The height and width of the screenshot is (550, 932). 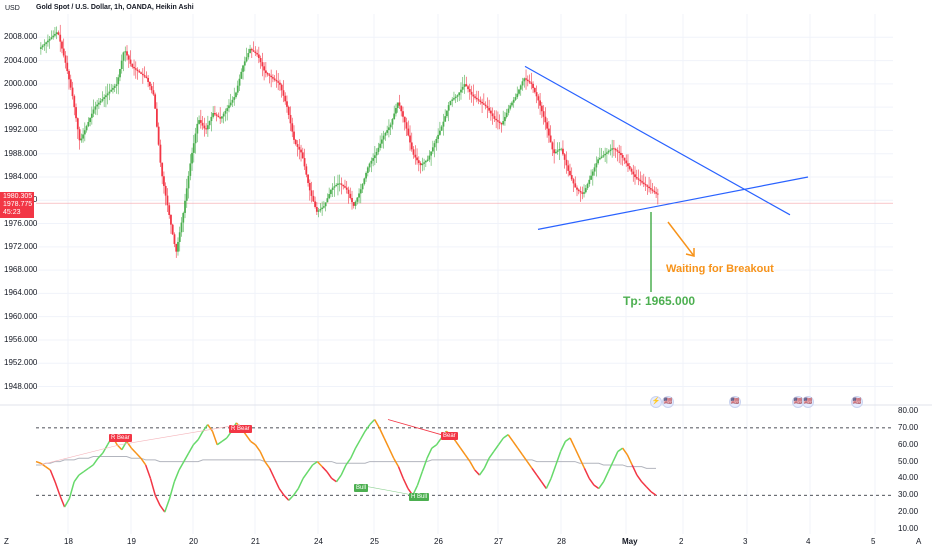 What do you see at coordinates (21, 37) in the screenshot?
I see `price-tick-label: 2008.000` at bounding box center [21, 37].